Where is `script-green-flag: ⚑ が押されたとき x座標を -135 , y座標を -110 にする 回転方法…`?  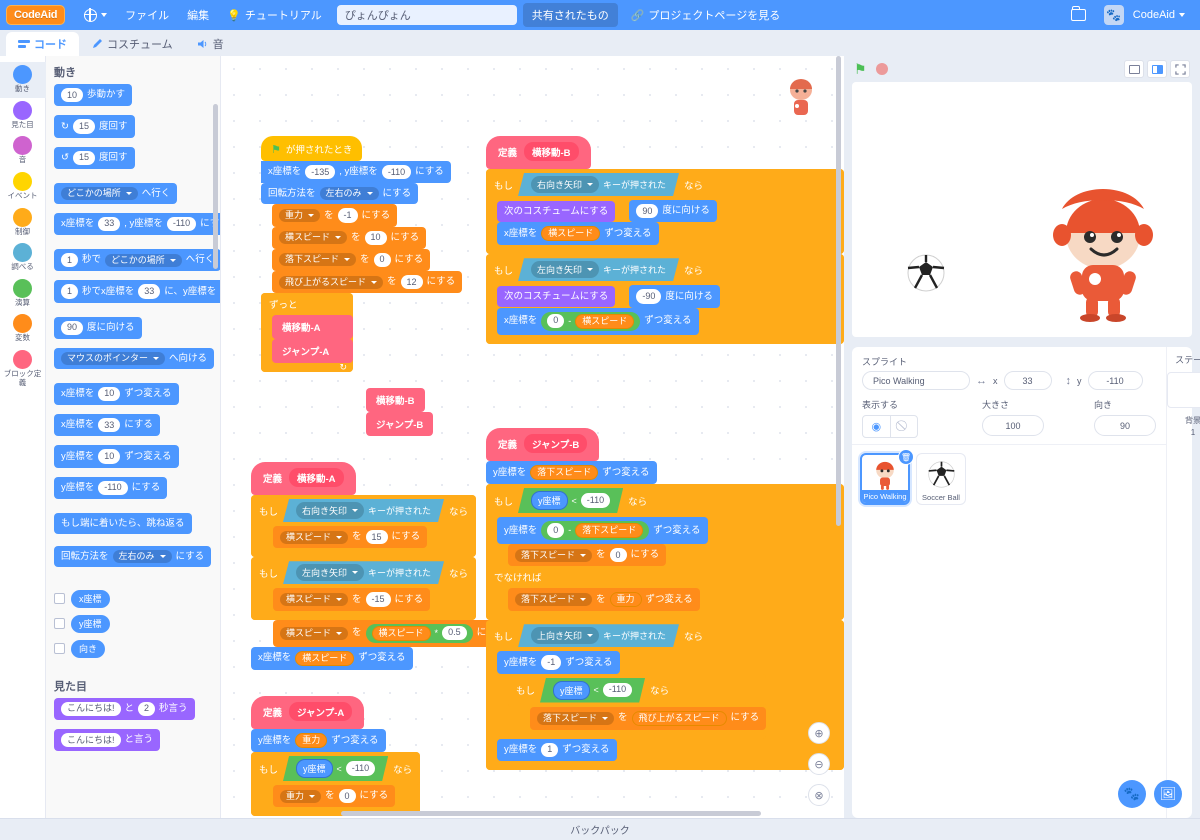 script-green-flag: ⚑ が押されたとき x座標を -135 , y座標を -110 にする 回転方法… is located at coordinates (362, 254).